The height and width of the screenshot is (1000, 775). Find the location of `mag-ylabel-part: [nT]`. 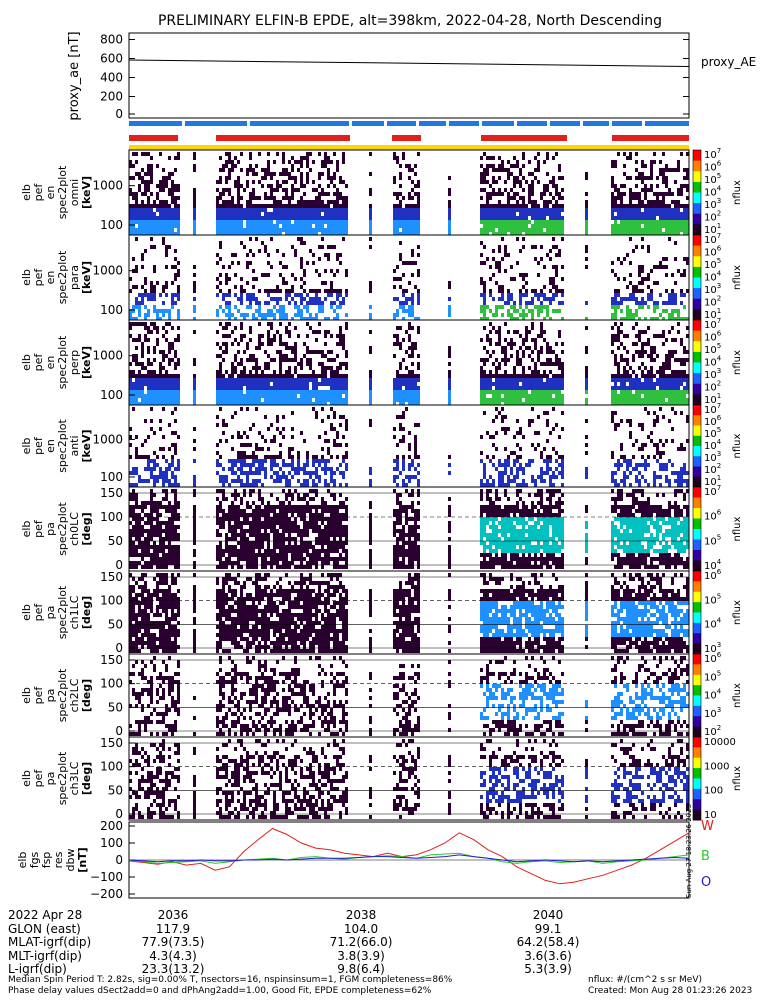

mag-ylabel-part: [nT] is located at coordinates (82, 859).